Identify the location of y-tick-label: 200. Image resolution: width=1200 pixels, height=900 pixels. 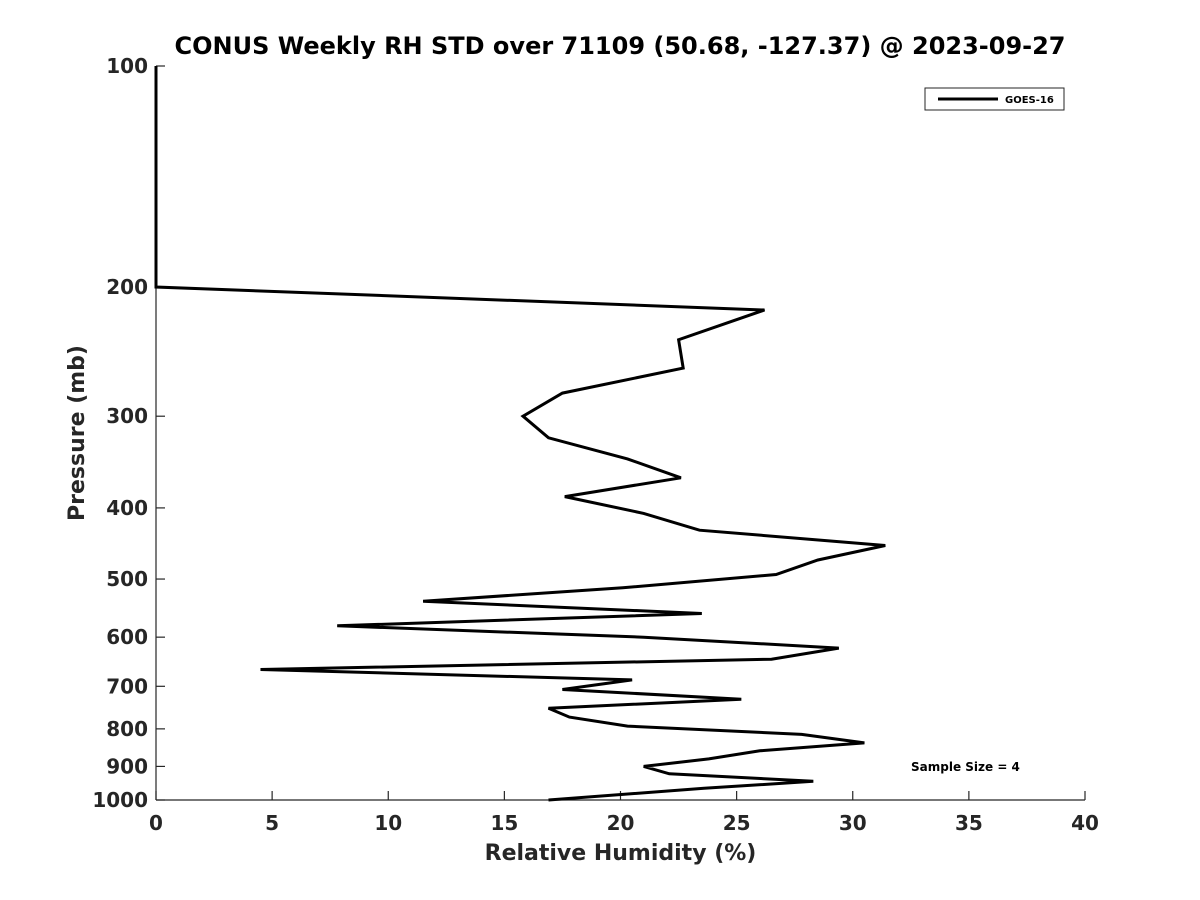
(127, 287).